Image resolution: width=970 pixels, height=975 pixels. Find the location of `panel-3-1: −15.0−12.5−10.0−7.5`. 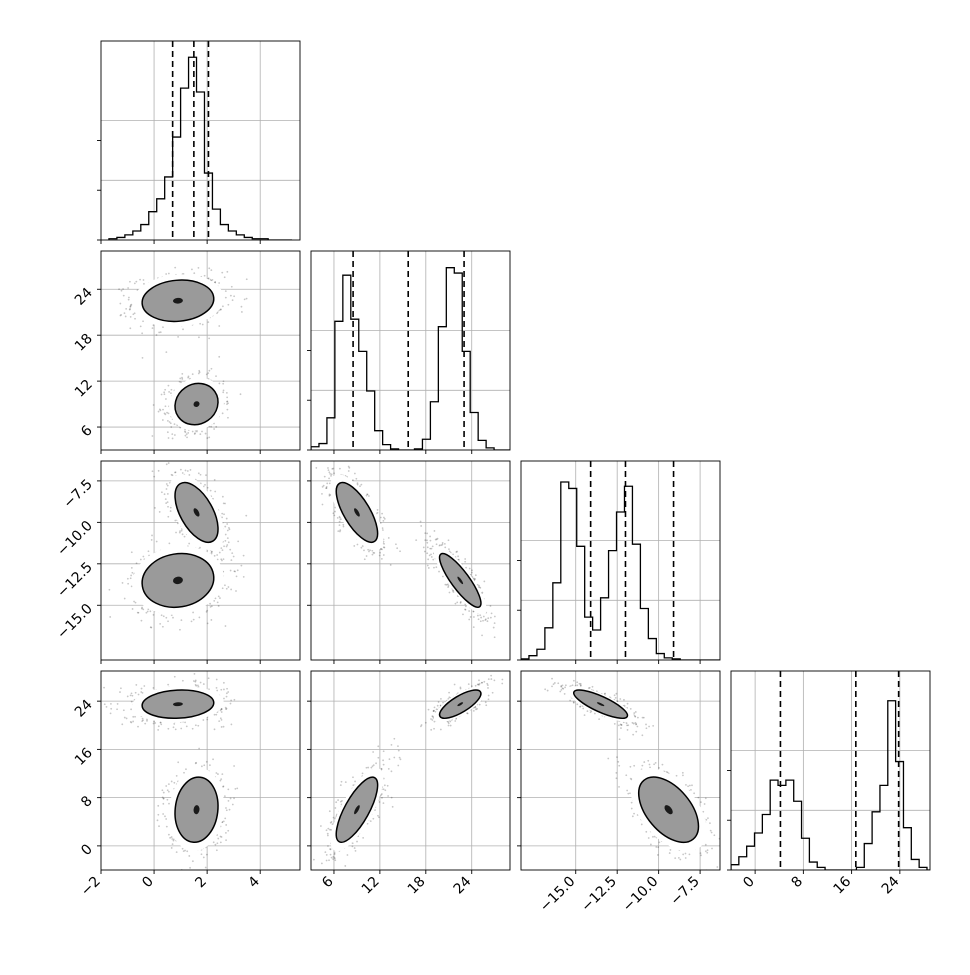

panel-3-1: −15.0−12.5−10.0−7.5 is located at coordinates (177, 560).